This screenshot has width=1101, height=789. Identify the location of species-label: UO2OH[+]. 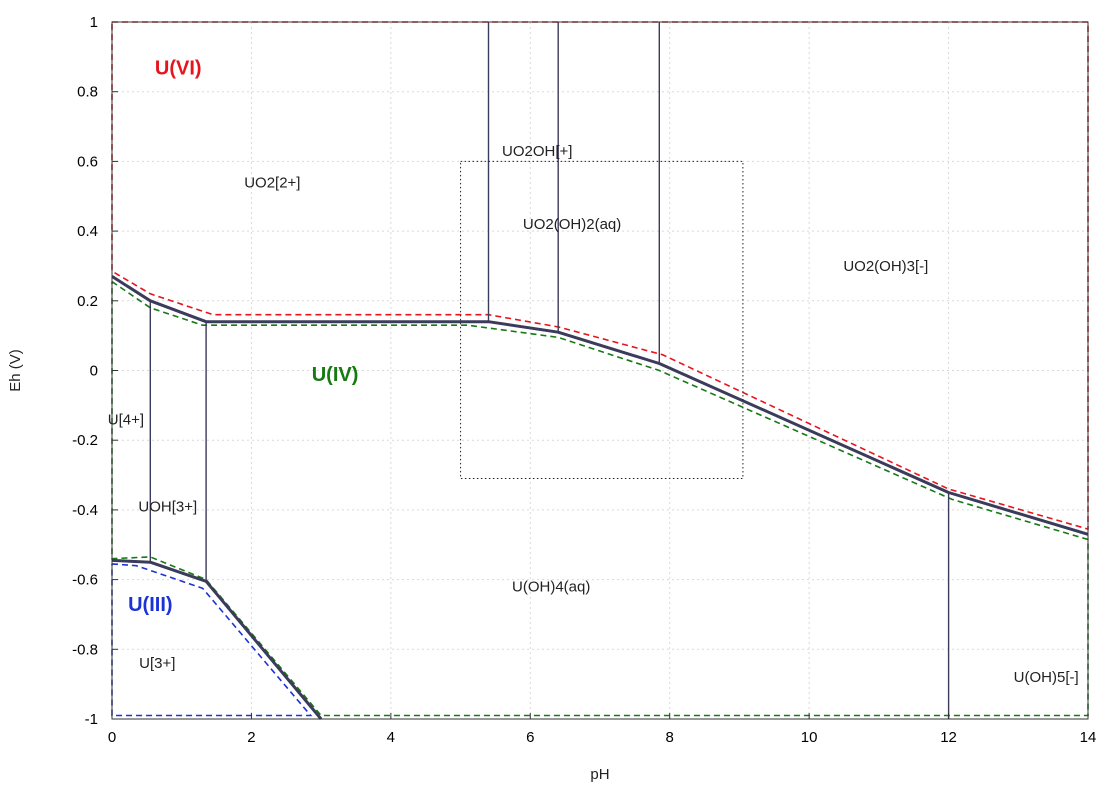
(537, 151).